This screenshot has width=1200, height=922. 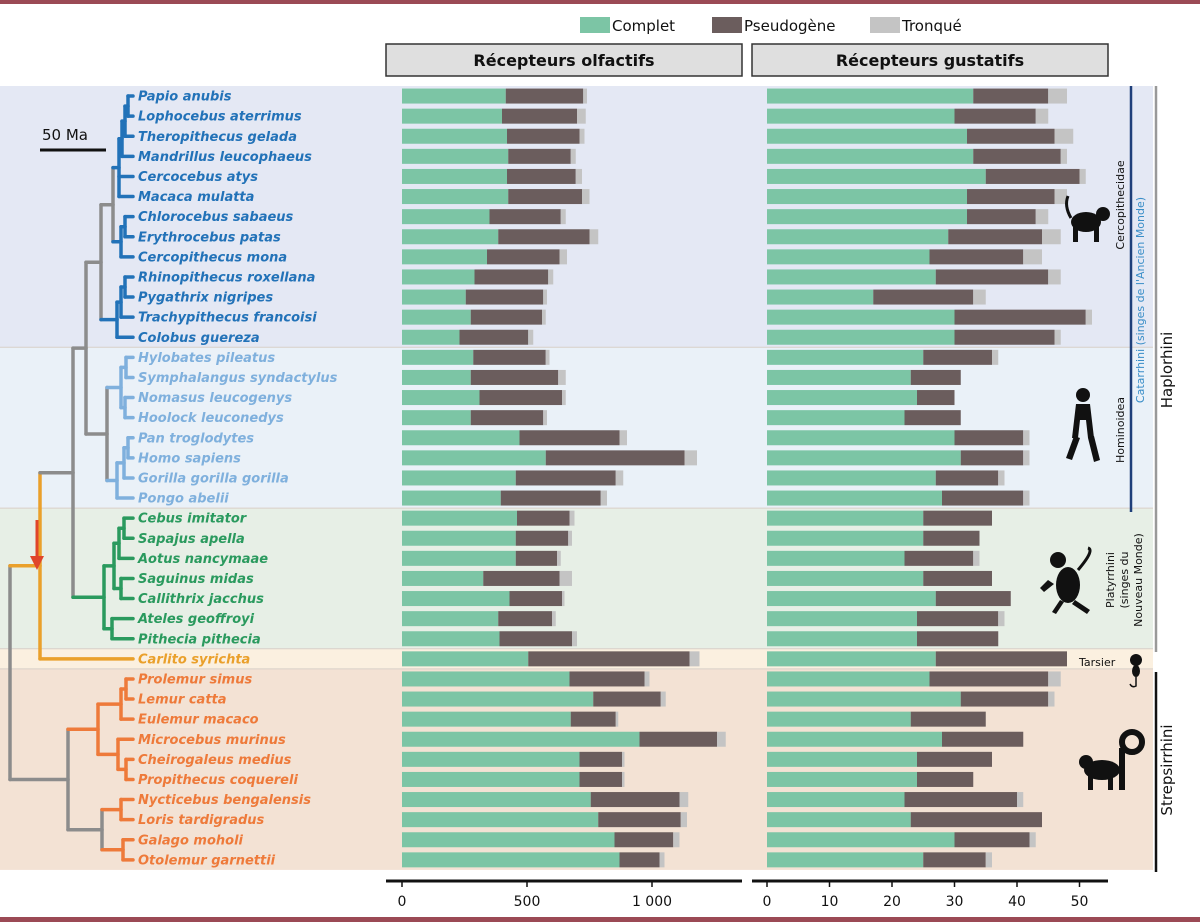 What do you see at coordinates (196, 438) in the screenshot?
I see `species-label: Pan troglodytes` at bounding box center [196, 438].